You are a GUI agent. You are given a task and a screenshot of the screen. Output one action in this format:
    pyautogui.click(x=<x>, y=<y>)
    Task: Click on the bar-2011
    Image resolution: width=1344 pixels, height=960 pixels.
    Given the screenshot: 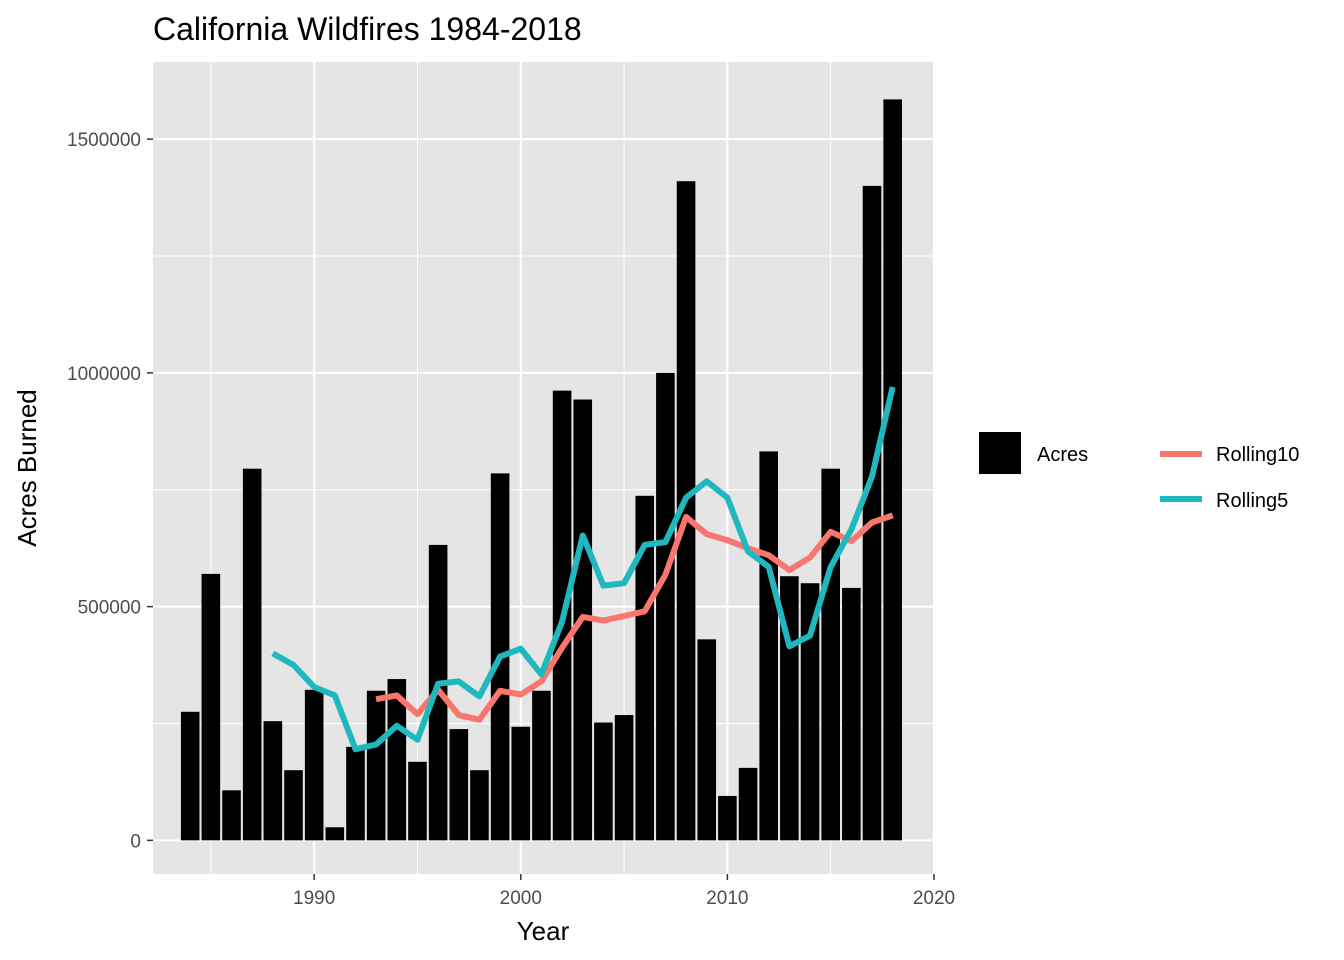 What is the action you would take?
    pyautogui.click(x=748, y=804)
    